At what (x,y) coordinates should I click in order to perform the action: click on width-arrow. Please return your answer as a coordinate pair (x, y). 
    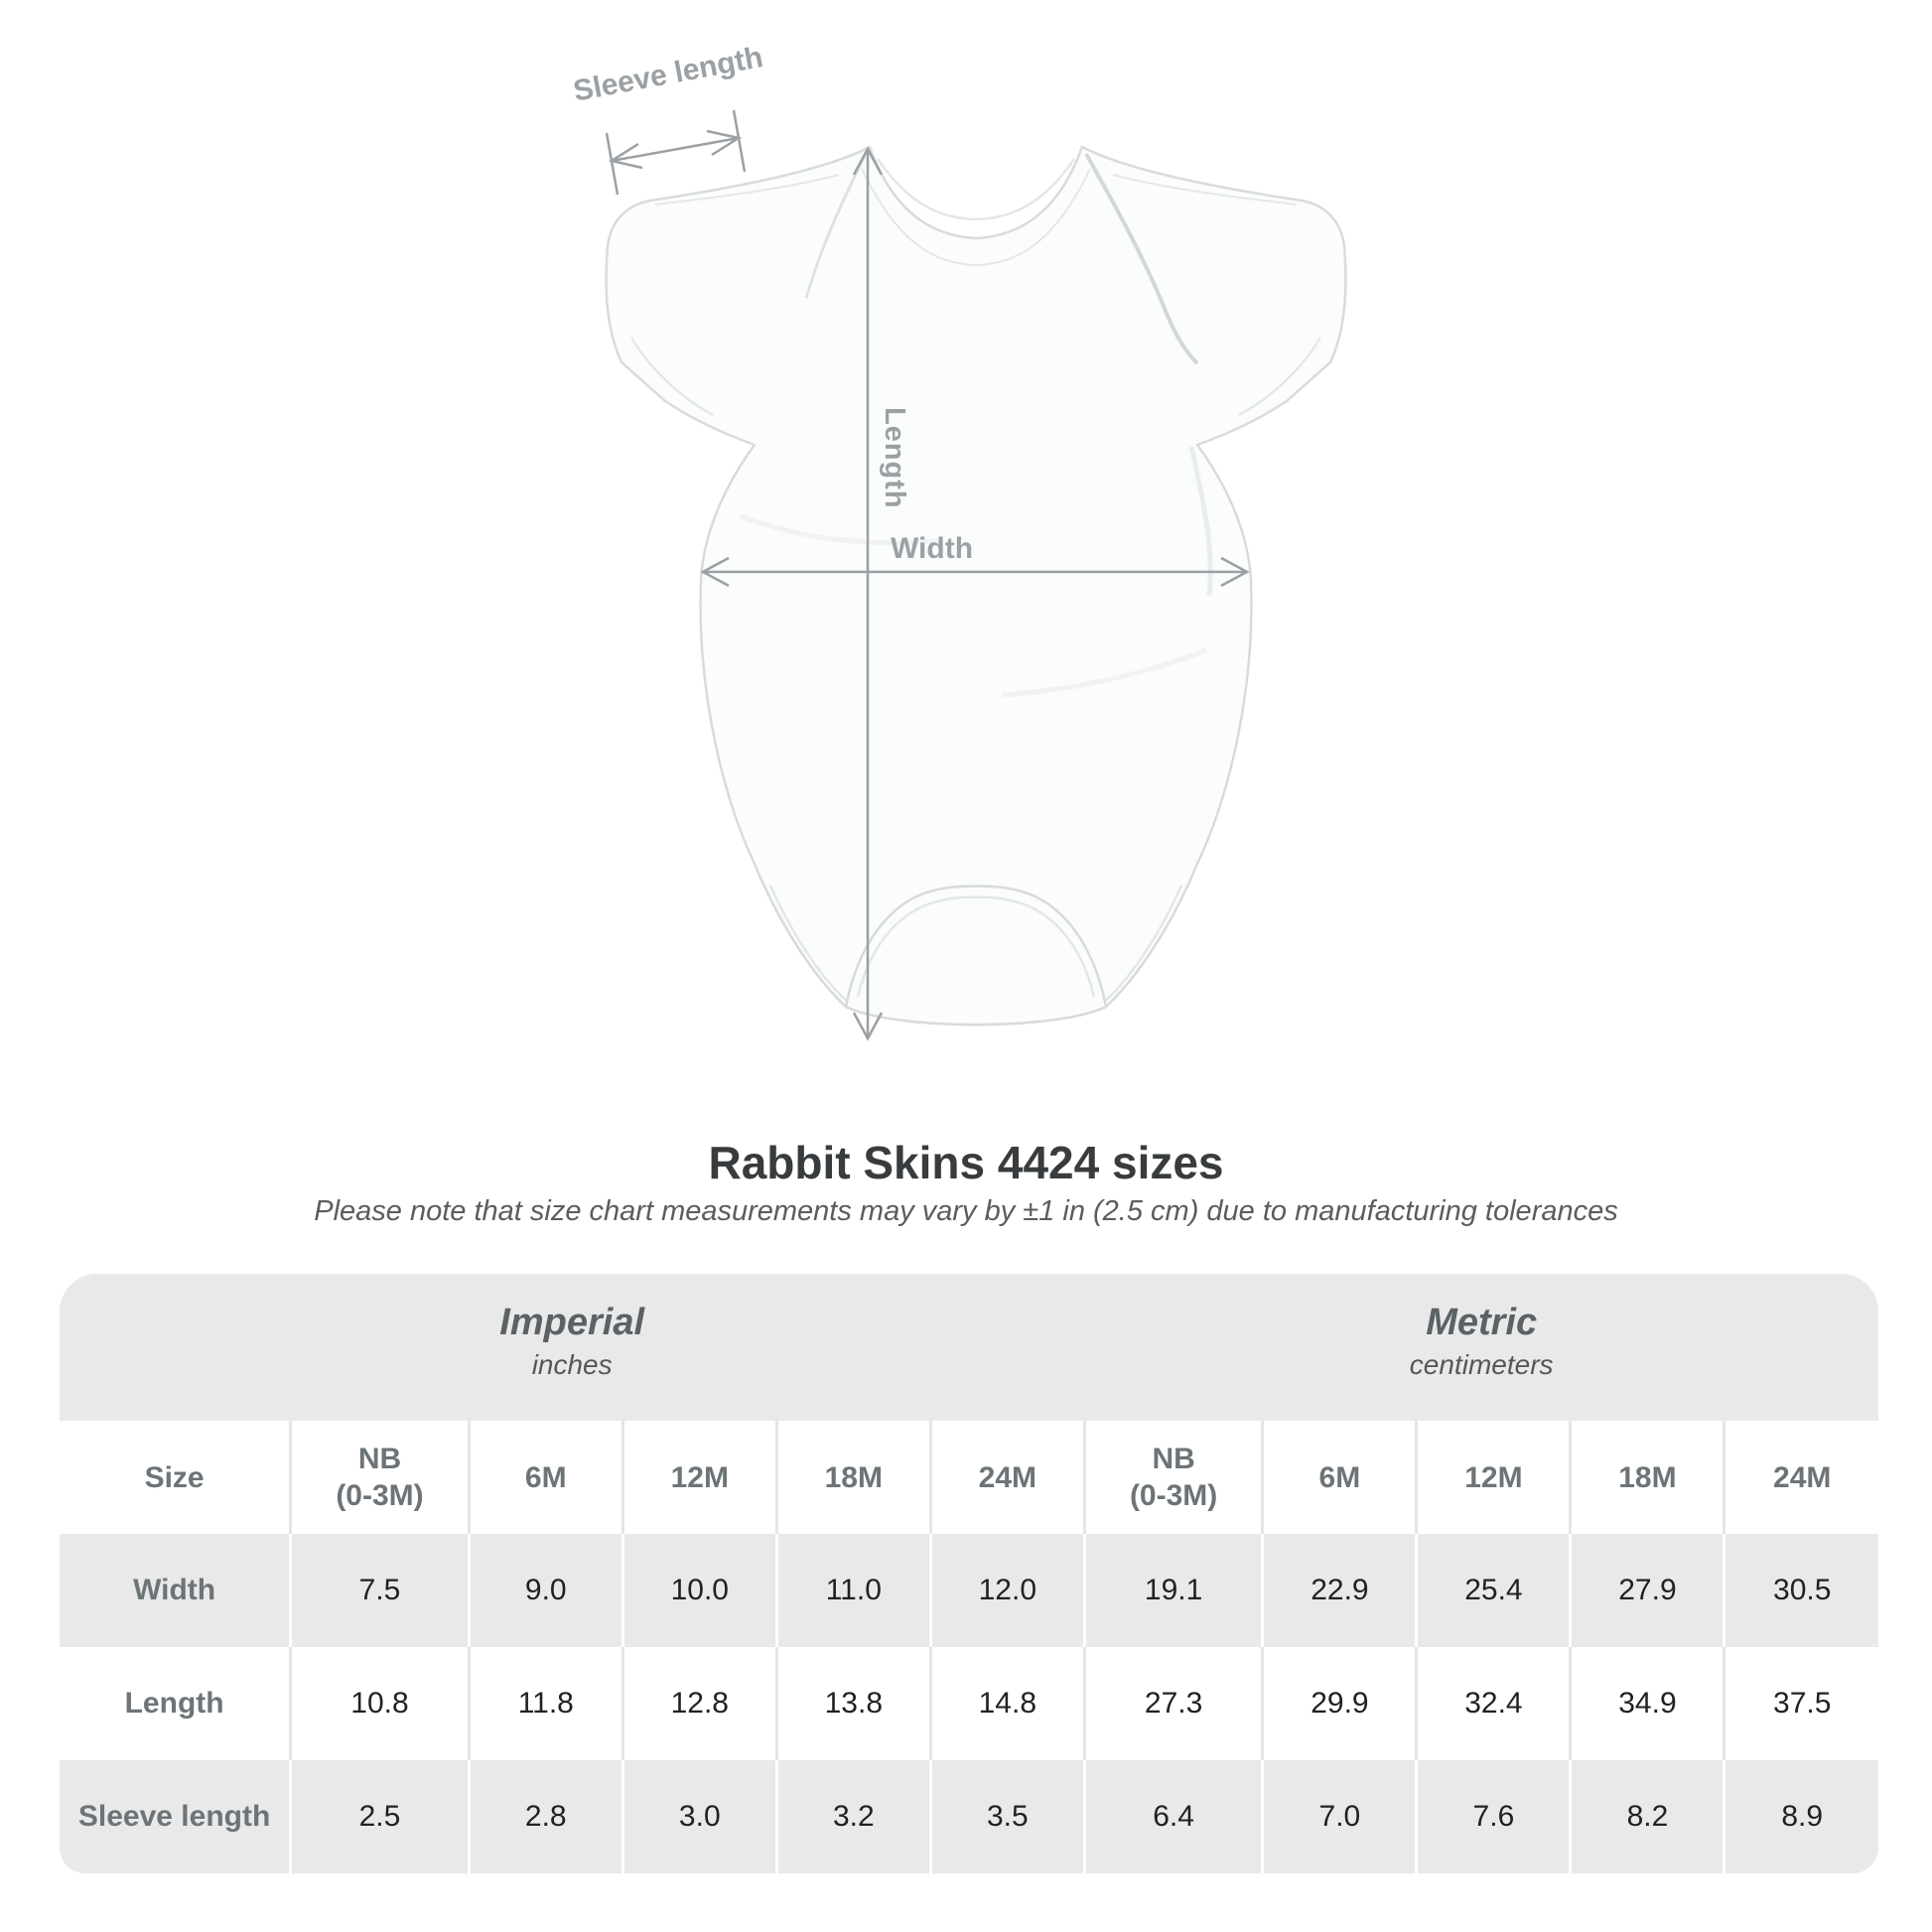
    Looking at the image, I should click on (975, 572).